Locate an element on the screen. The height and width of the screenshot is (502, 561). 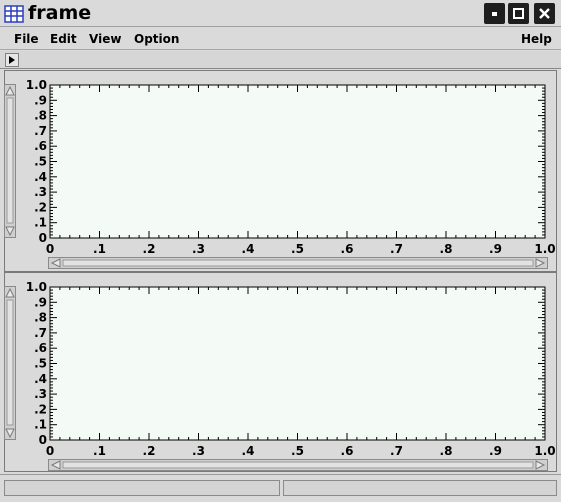
close-button is located at coordinates (544, 13).